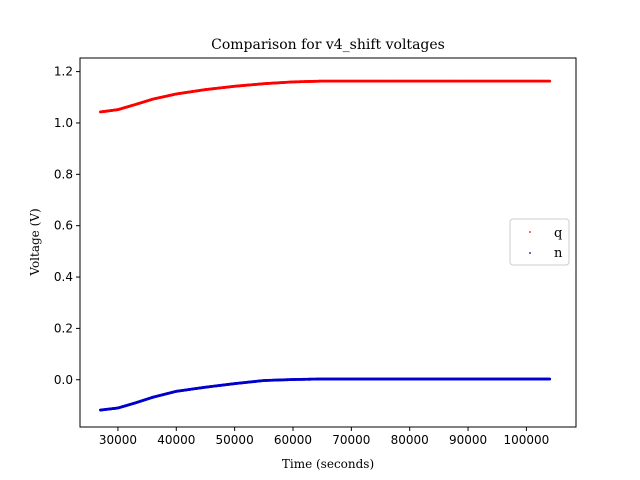 Image resolution: width=640 pixels, height=480 pixels. What do you see at coordinates (63, 226) in the screenshot?
I see `y-tick-label: 0.6` at bounding box center [63, 226].